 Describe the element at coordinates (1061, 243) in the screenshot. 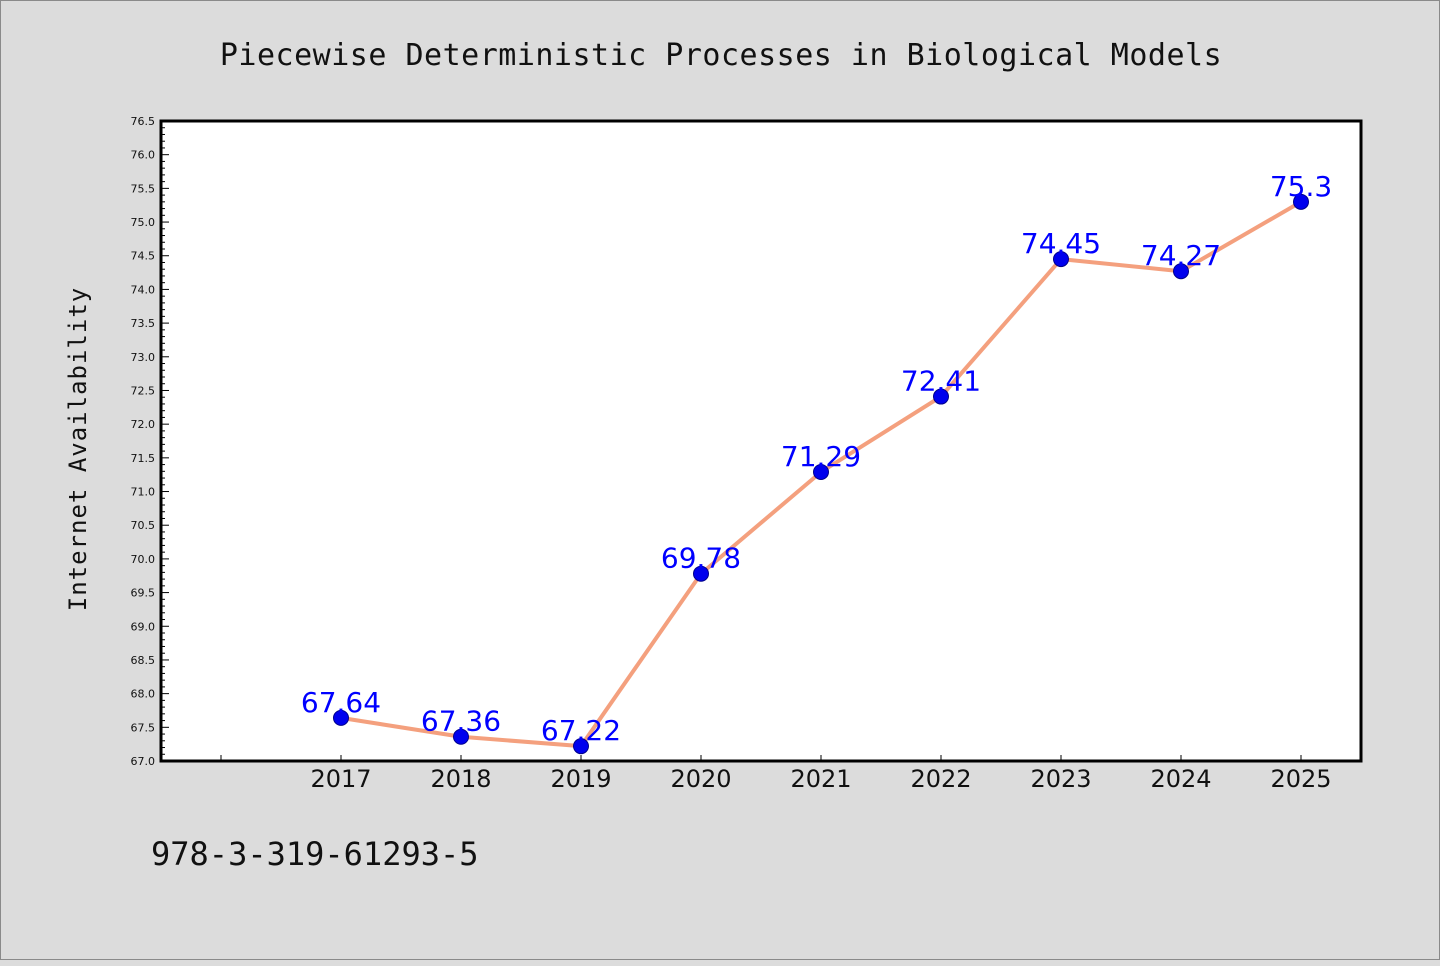

I see `data-label: 74.45` at that location.